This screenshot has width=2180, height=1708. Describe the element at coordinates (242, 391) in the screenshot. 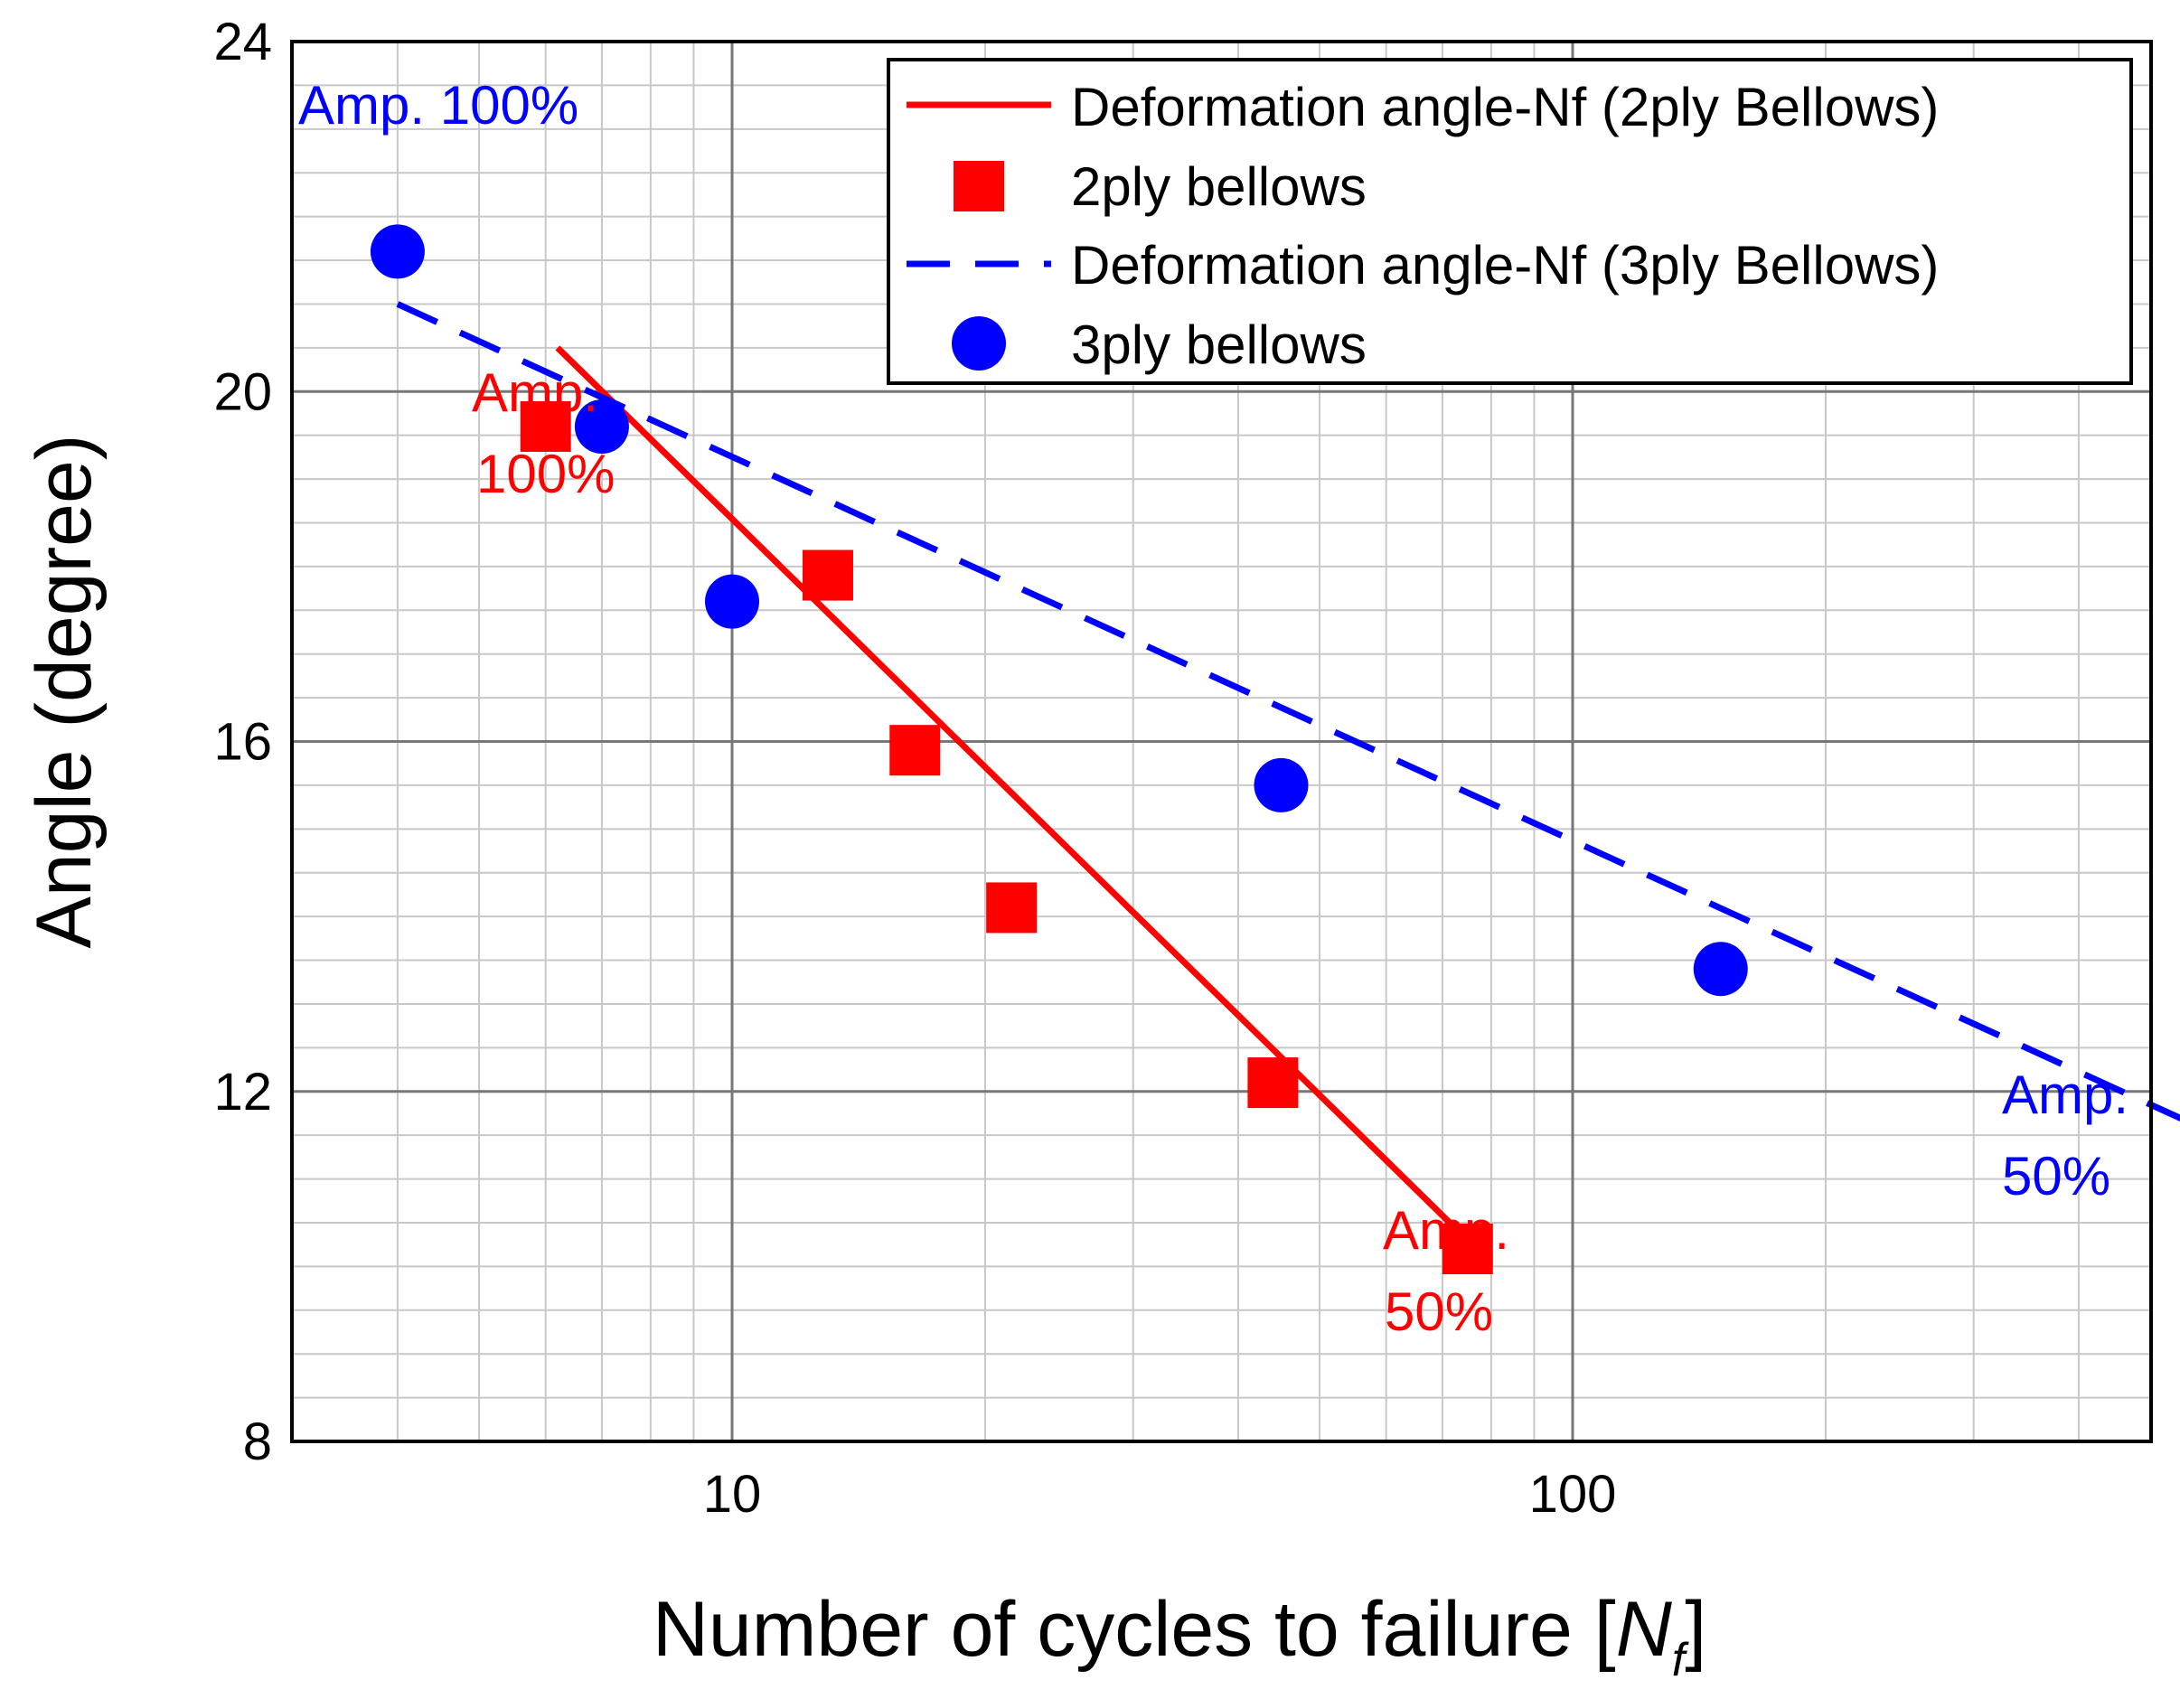

I see `y-tick-label: 20` at that location.